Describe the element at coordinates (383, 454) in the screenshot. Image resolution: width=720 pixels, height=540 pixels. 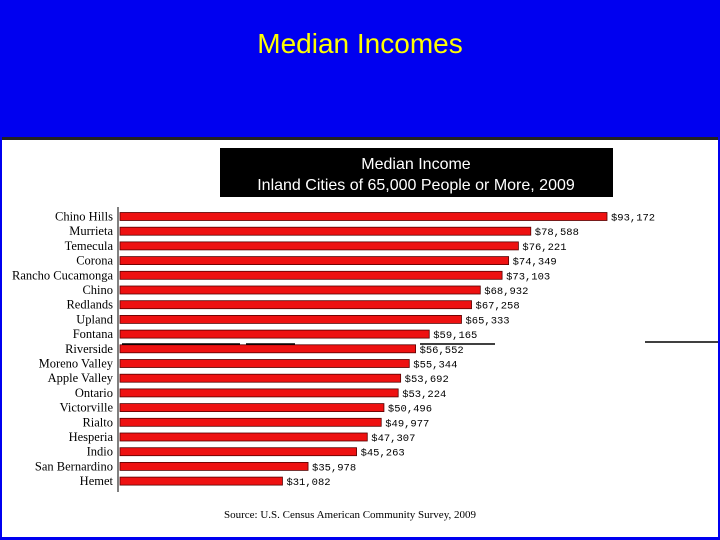
I see `bar-value-label: $45,263` at that location.